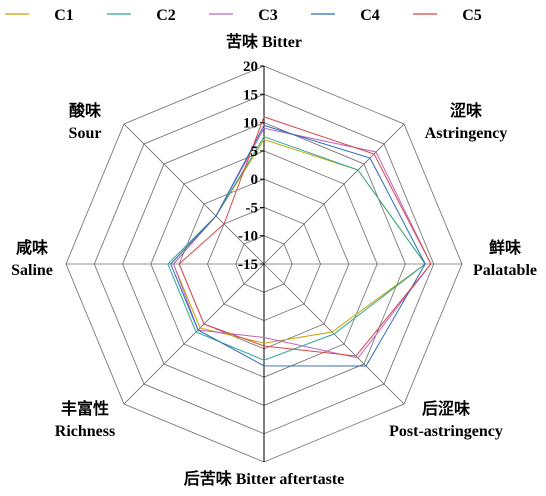  What do you see at coordinates (370, 15) in the screenshot?
I see `legend-label-c4: C4` at bounding box center [370, 15].